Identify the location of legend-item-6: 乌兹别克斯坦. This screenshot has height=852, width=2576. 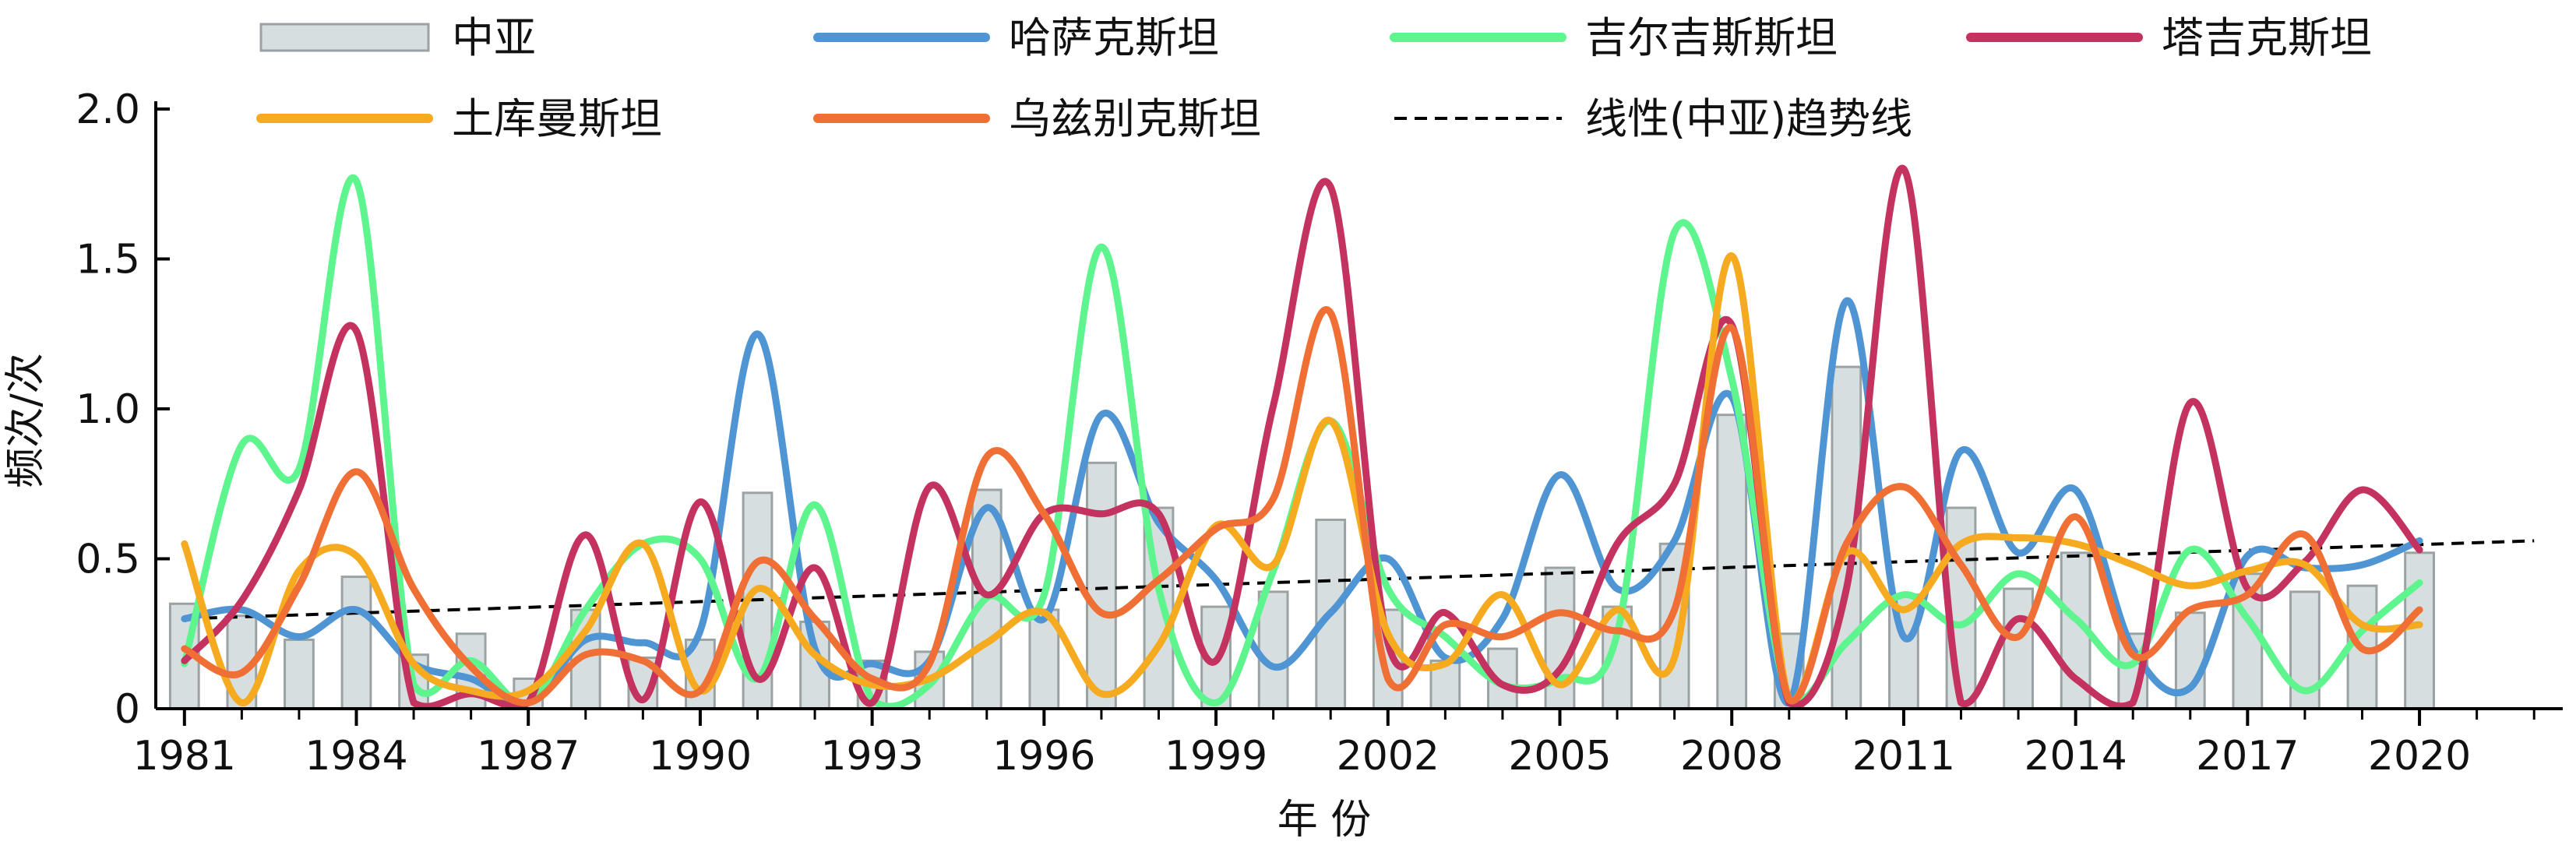
(1037, 118).